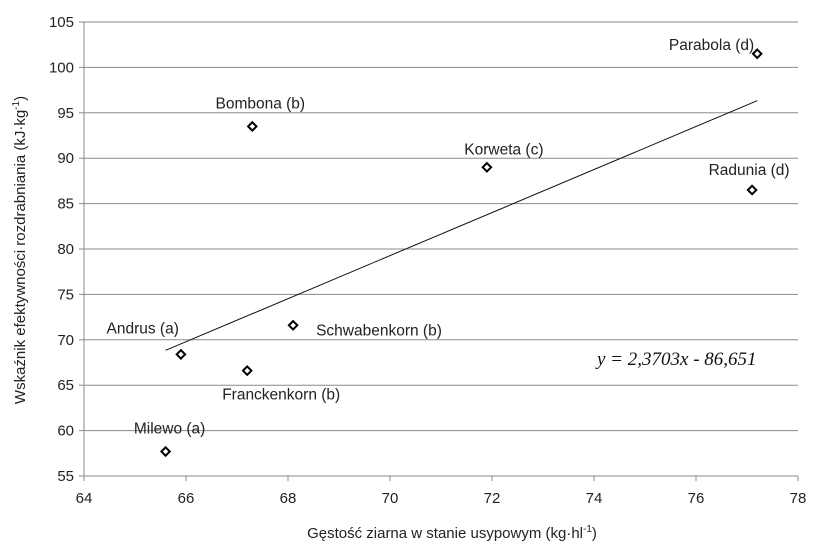 This screenshot has height=545, width=814. I want to click on x-tick-label: 74, so click(594, 498).